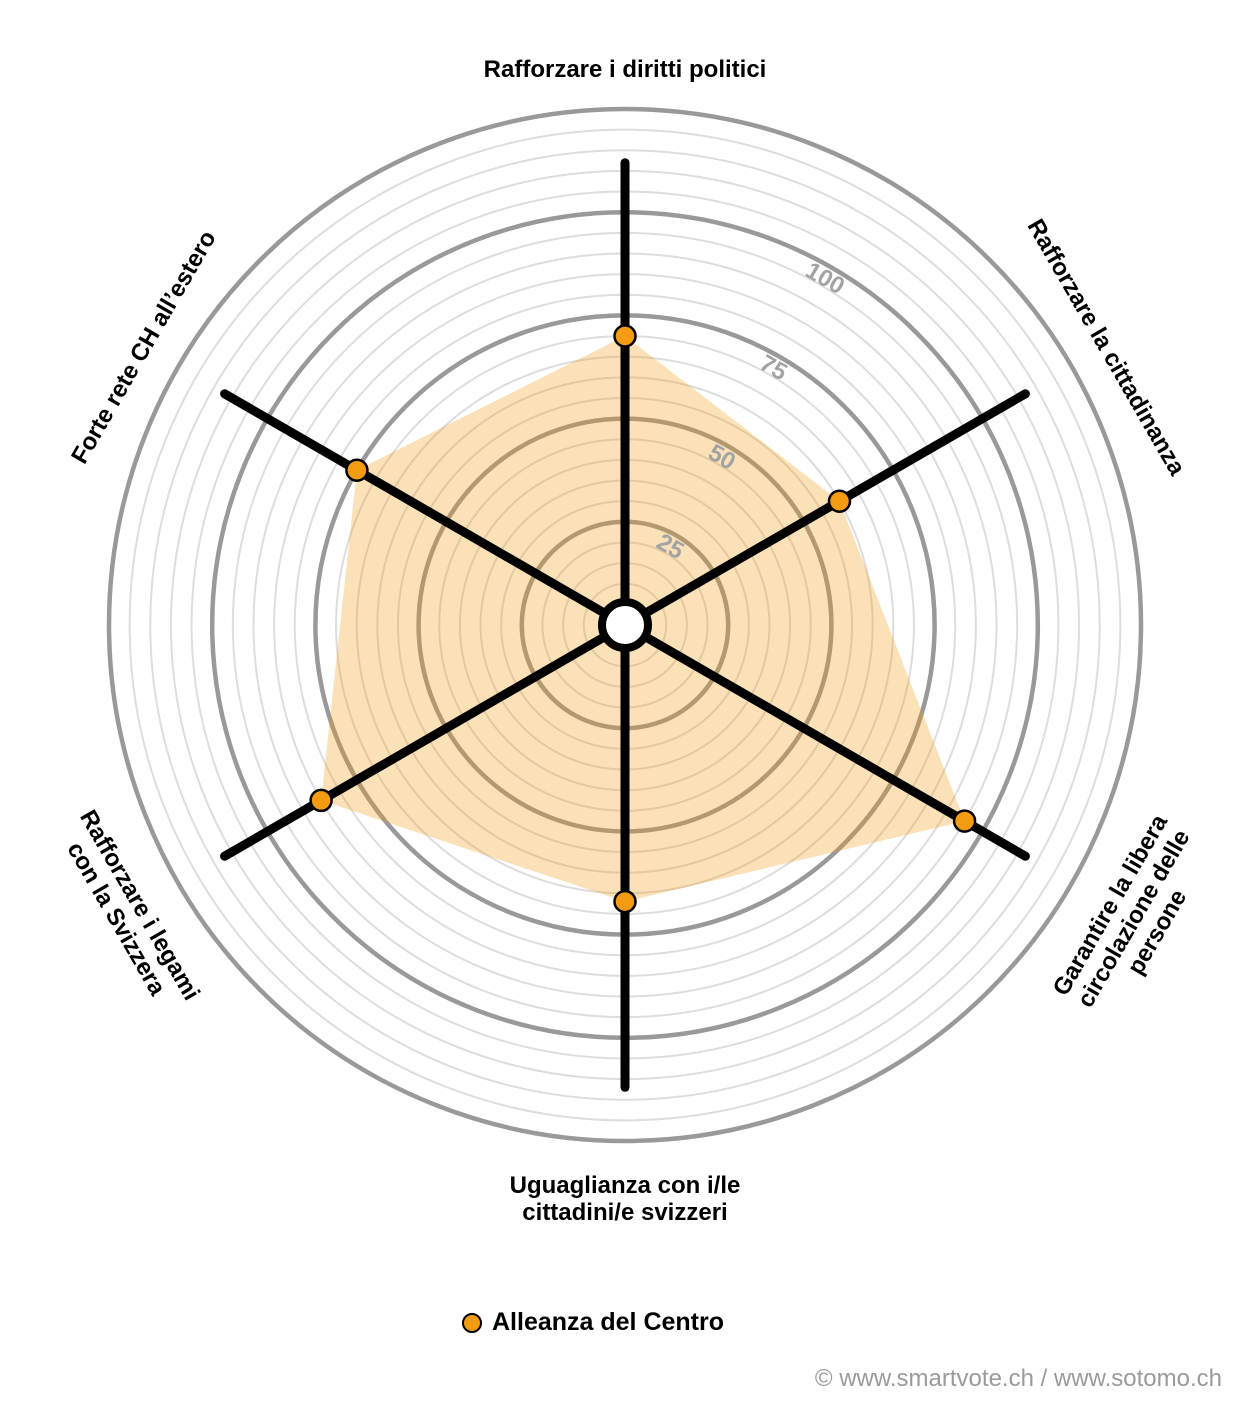  I want to click on axis-label: Rafforzare i diritti politici, so click(625, 69).